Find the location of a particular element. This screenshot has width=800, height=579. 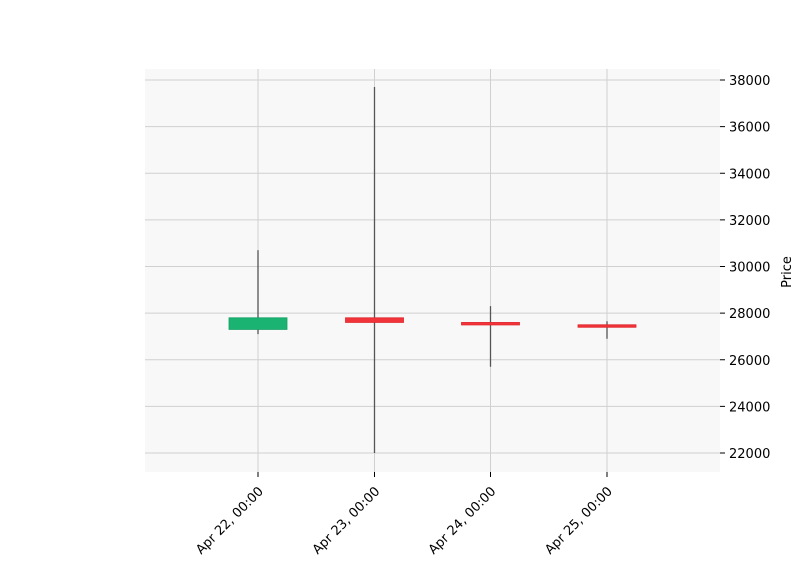

y-tick-label: 38000 is located at coordinates (749, 81).